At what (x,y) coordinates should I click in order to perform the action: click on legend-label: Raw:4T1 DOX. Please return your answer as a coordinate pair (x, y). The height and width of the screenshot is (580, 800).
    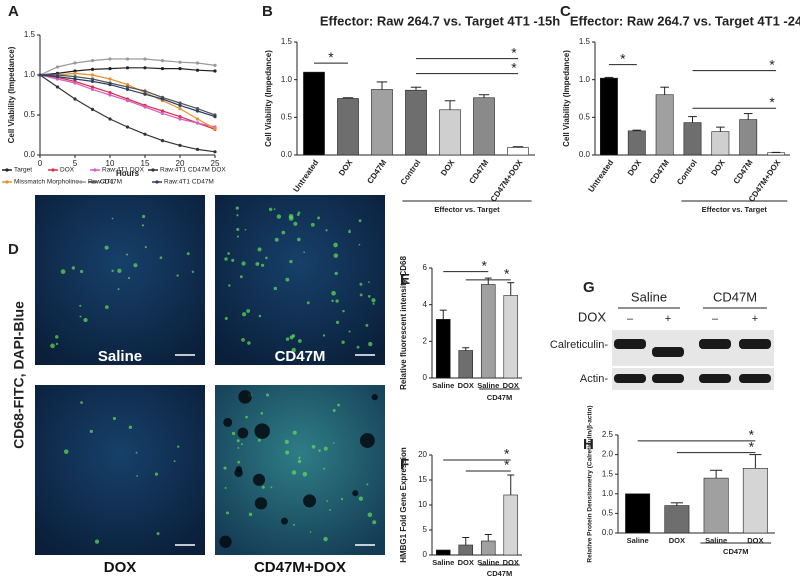
    Looking at the image, I should click on (123, 170).